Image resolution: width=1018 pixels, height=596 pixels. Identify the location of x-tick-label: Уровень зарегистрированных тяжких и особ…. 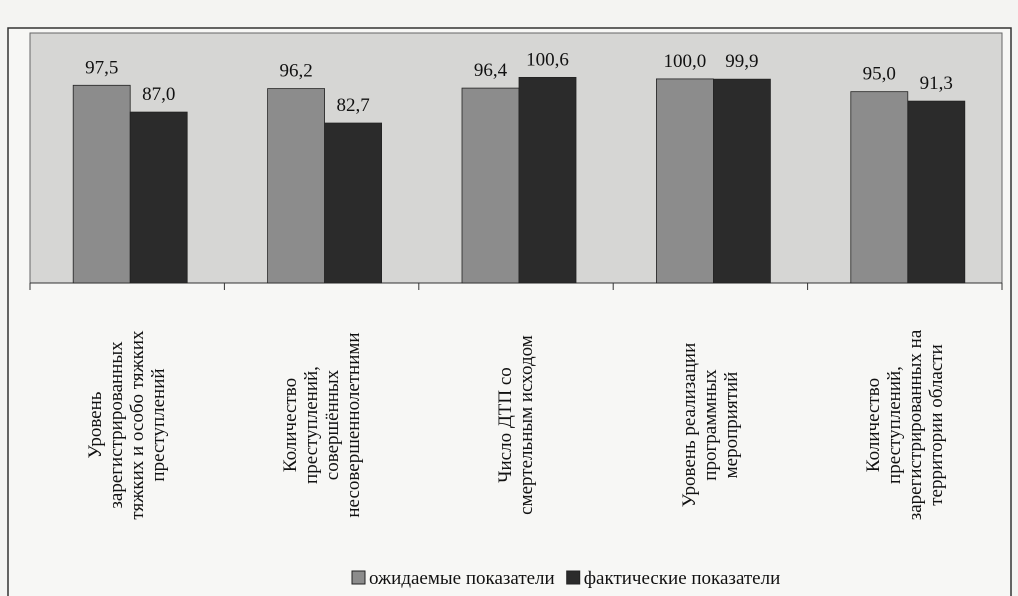
(127, 425).